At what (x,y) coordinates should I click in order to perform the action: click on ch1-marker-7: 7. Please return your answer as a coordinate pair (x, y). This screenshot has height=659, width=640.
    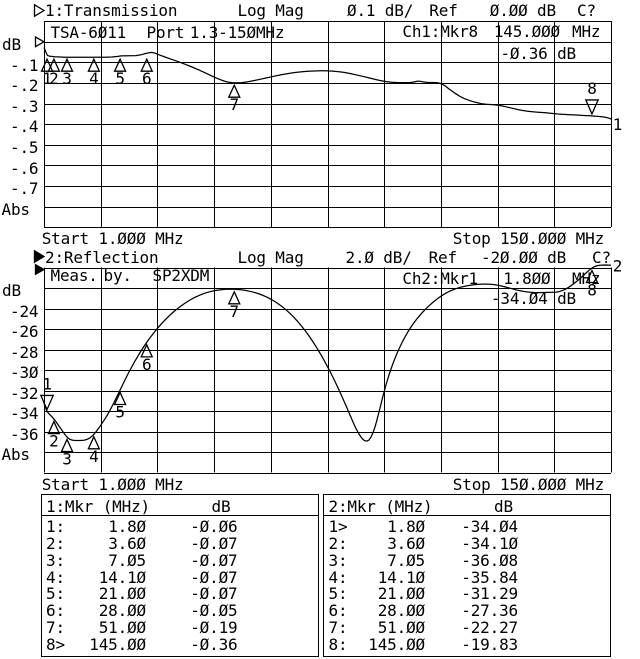
    Looking at the image, I should click on (234, 98).